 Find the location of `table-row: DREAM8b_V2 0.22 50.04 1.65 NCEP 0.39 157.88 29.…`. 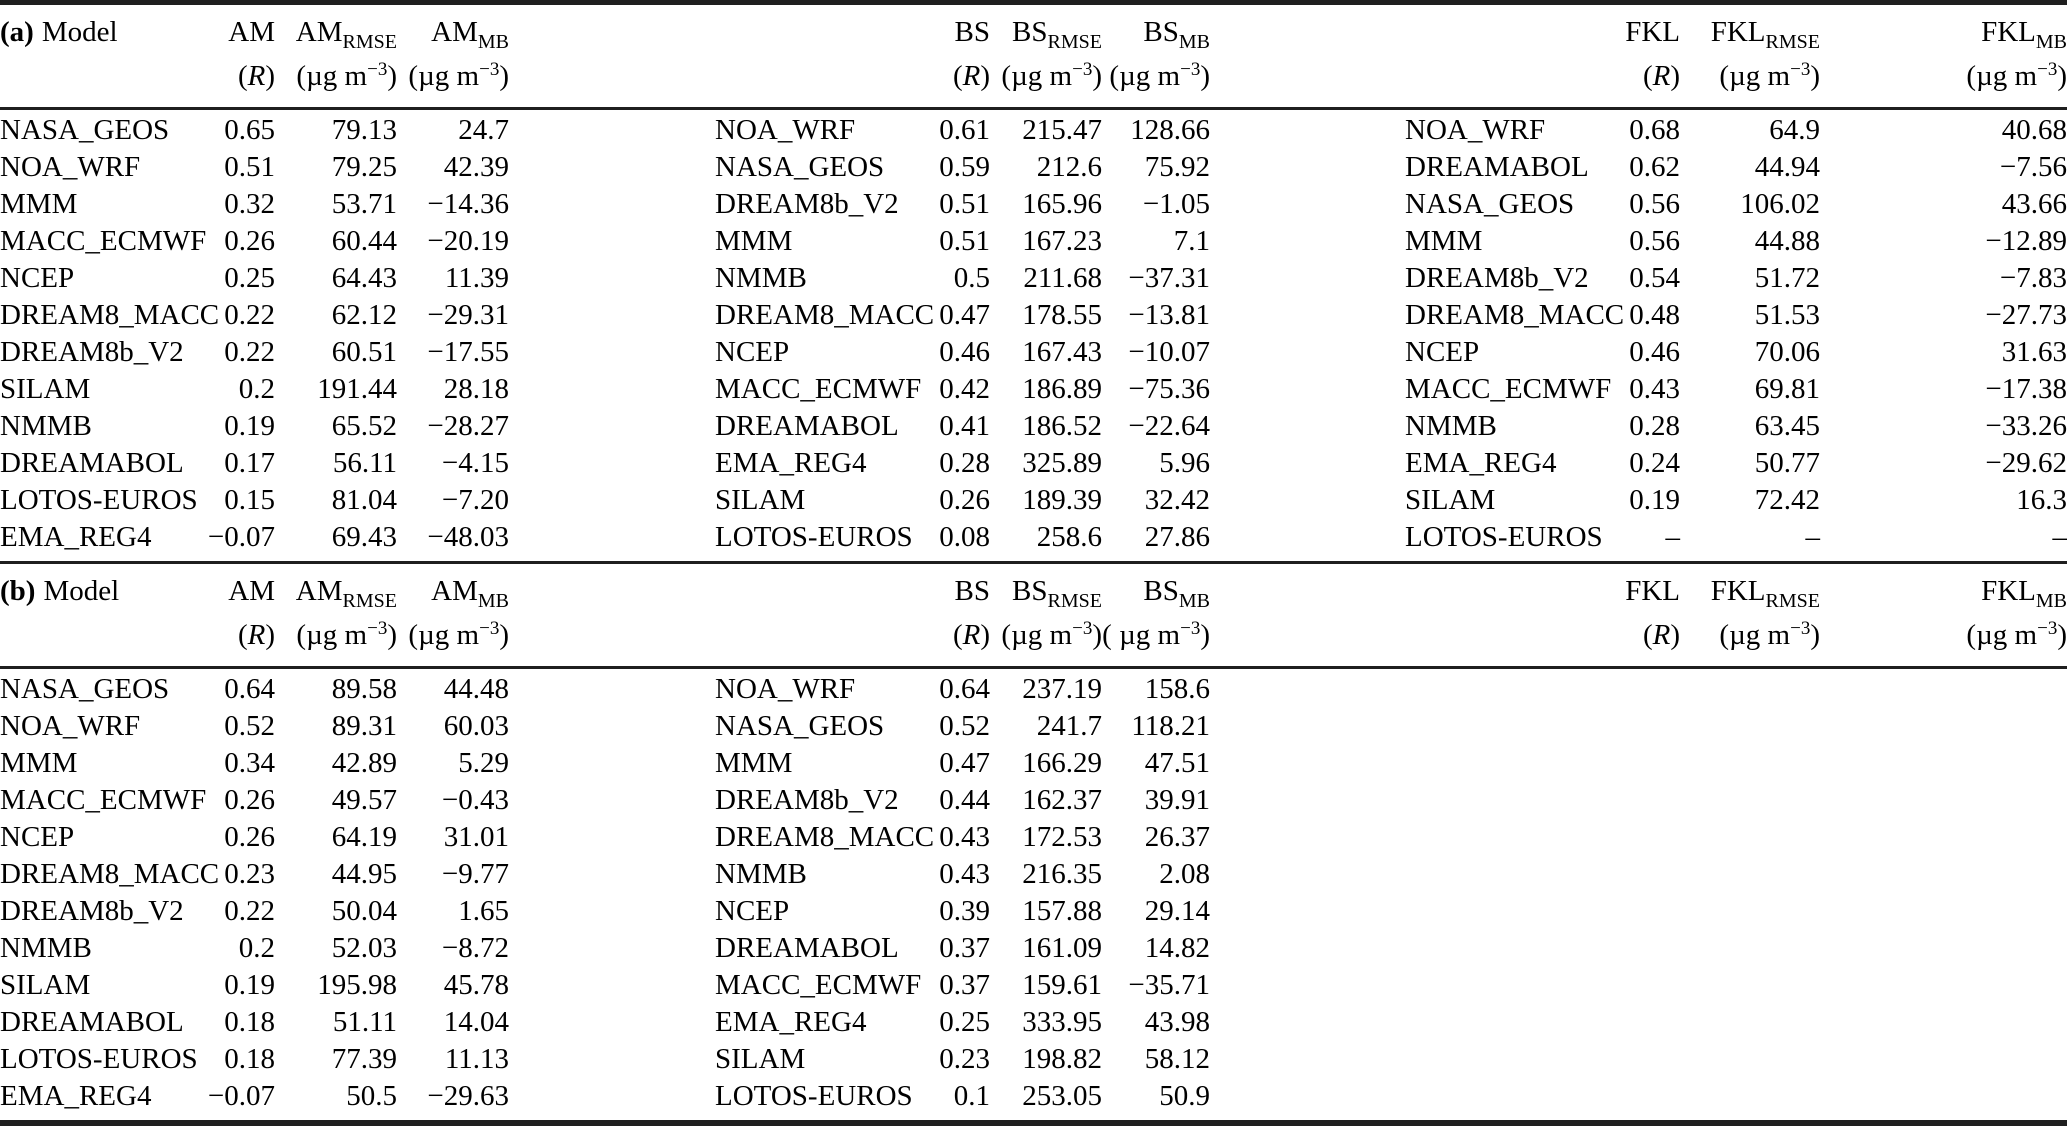

table-row: DREAM8b_V2 0.22 50.04 1.65 NCEP 0.39 157.88 29.… is located at coordinates (1033, 911).